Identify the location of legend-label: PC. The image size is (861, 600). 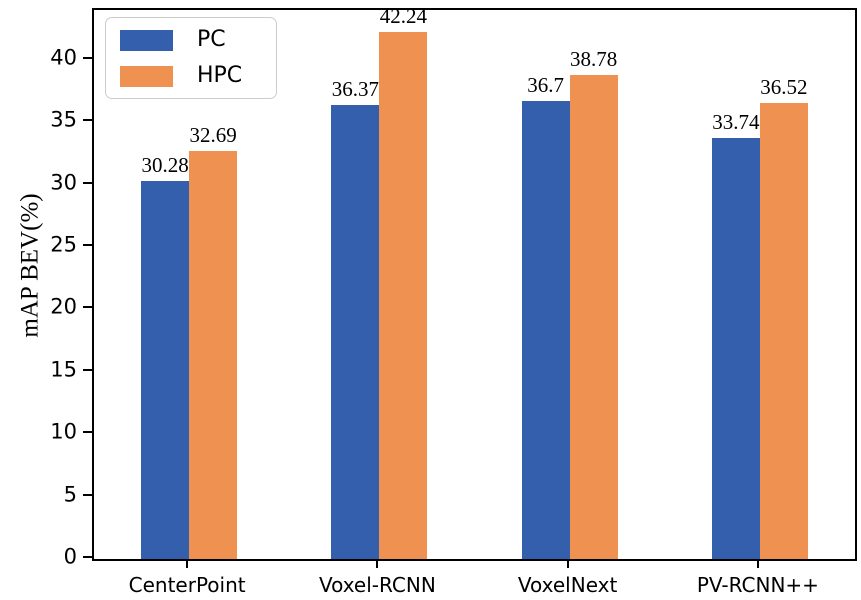
(211, 39).